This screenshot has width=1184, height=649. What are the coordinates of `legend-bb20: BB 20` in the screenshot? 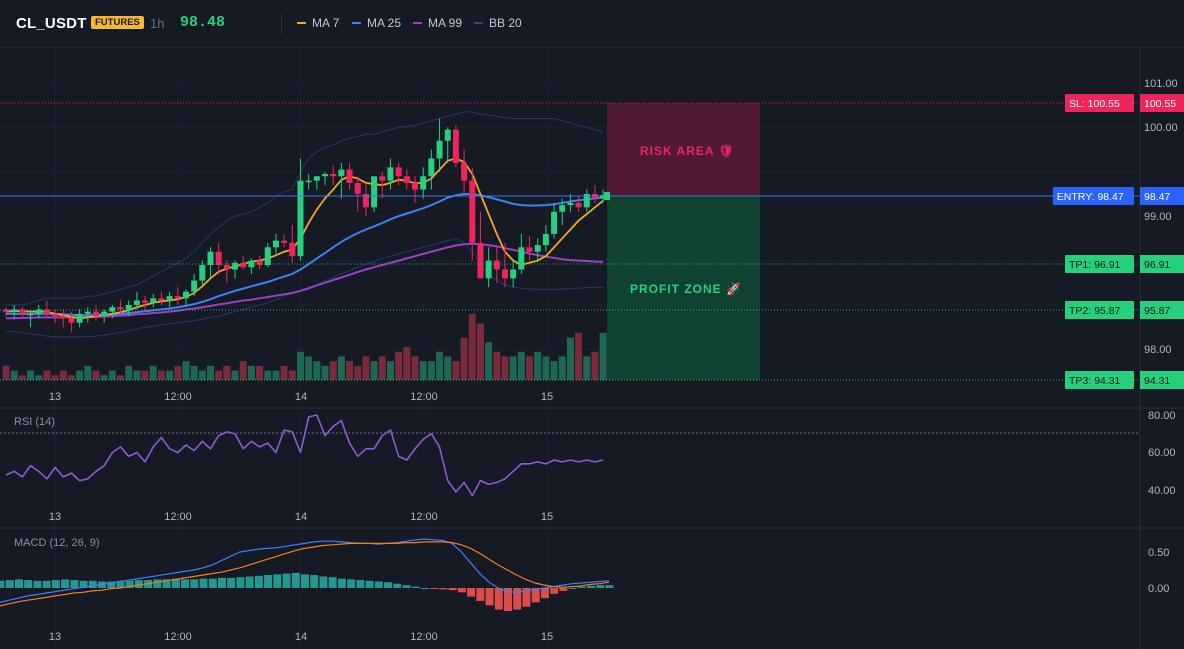 It's located at (498, 23).